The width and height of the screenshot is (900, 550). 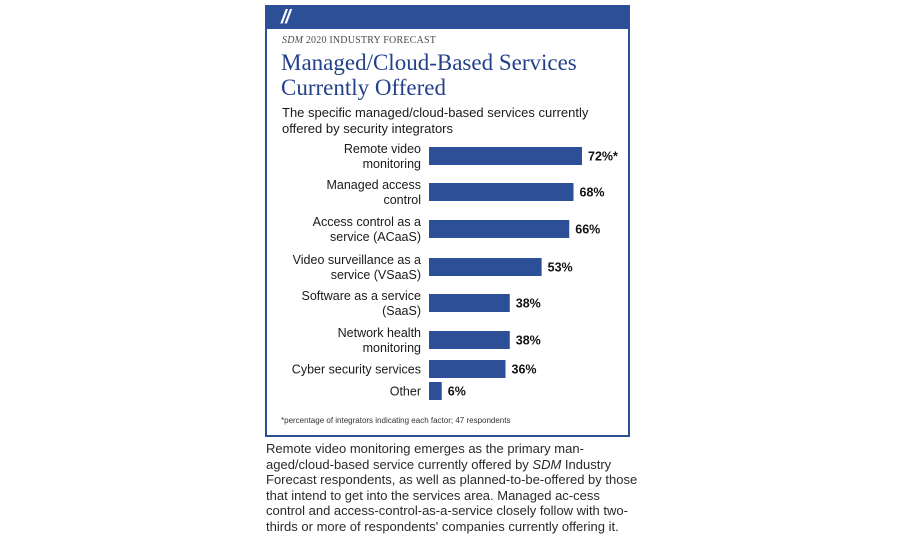 I want to click on category-label-0-line-0: Remote video, so click(x=382, y=149).